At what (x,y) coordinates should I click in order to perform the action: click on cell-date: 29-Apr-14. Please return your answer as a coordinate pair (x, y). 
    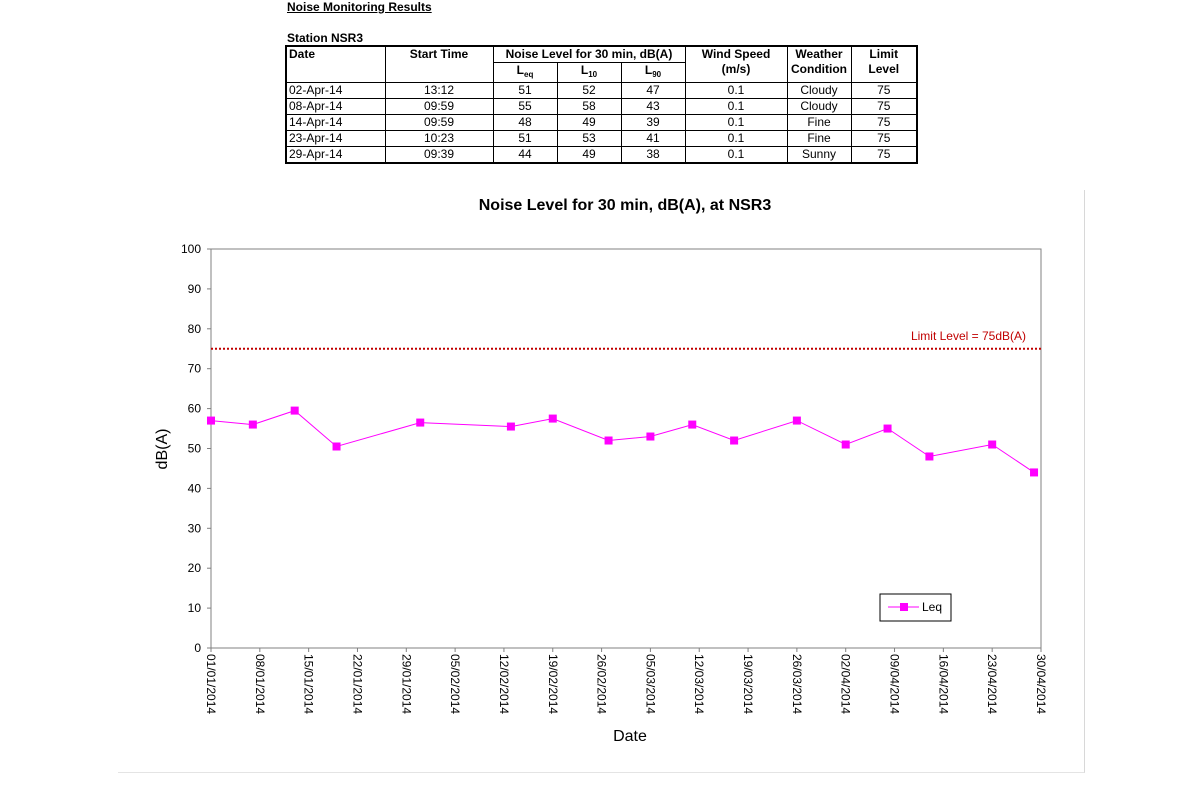
    Looking at the image, I should click on (335, 155).